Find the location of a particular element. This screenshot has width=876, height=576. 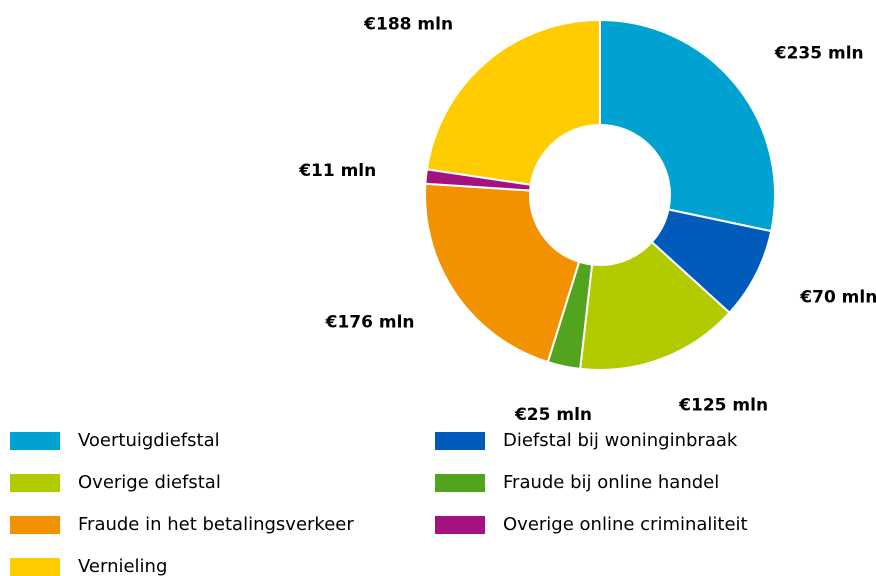

legend-label: Voertuigdiefstal is located at coordinates (149, 440).